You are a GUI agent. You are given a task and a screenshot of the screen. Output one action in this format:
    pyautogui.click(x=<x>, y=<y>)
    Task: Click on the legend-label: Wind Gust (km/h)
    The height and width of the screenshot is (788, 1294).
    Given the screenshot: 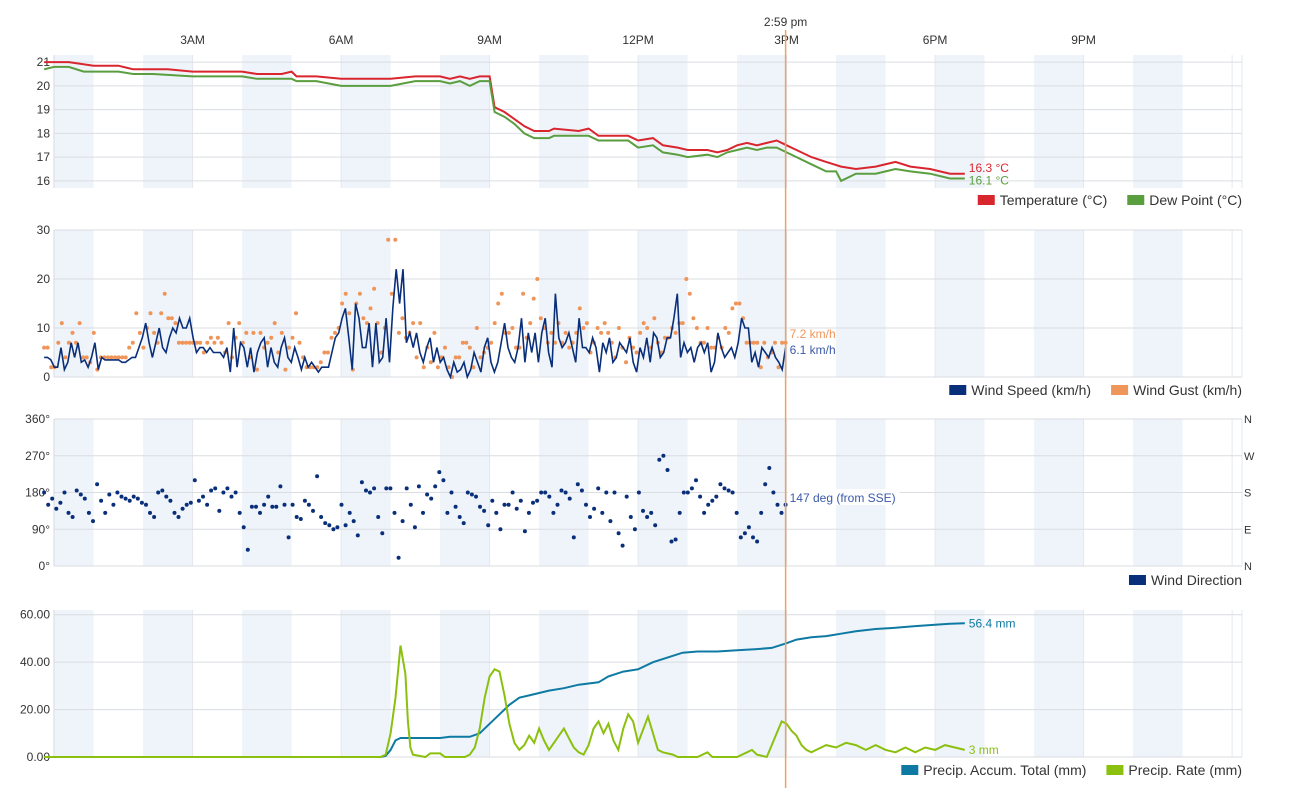 What is the action you would take?
    pyautogui.click(x=1187, y=390)
    